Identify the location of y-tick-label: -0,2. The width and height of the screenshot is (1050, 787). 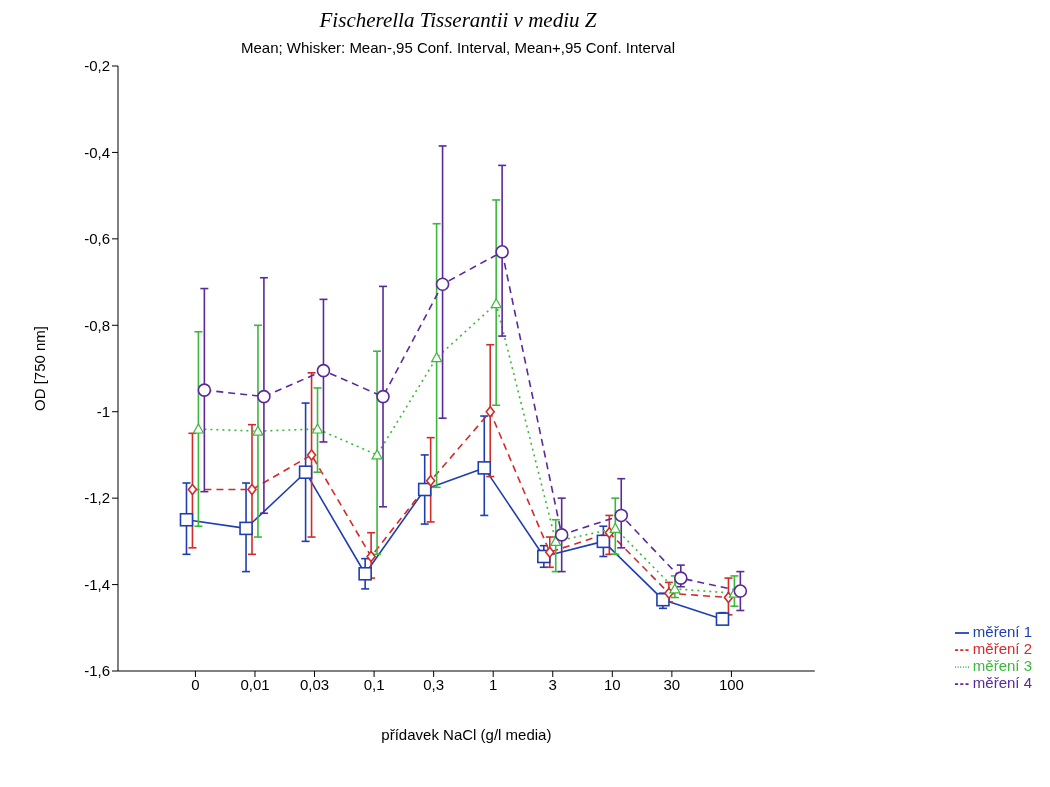
(97, 66).